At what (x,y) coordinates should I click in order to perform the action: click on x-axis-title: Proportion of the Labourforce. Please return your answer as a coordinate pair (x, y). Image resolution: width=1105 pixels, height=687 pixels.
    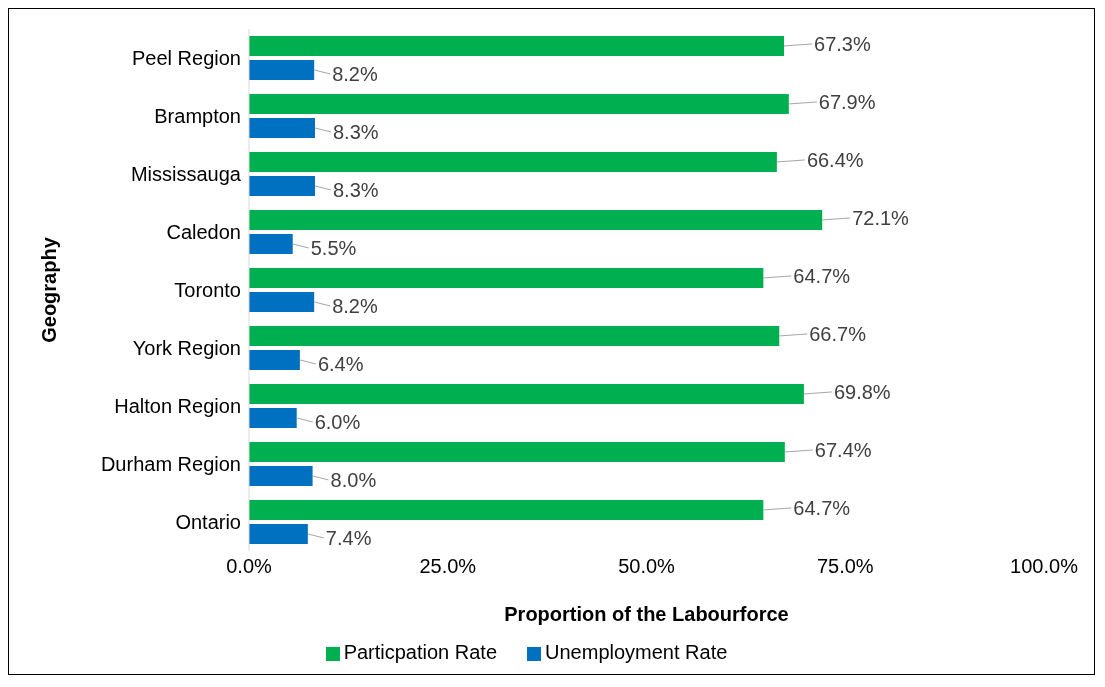
    Looking at the image, I should click on (646, 614).